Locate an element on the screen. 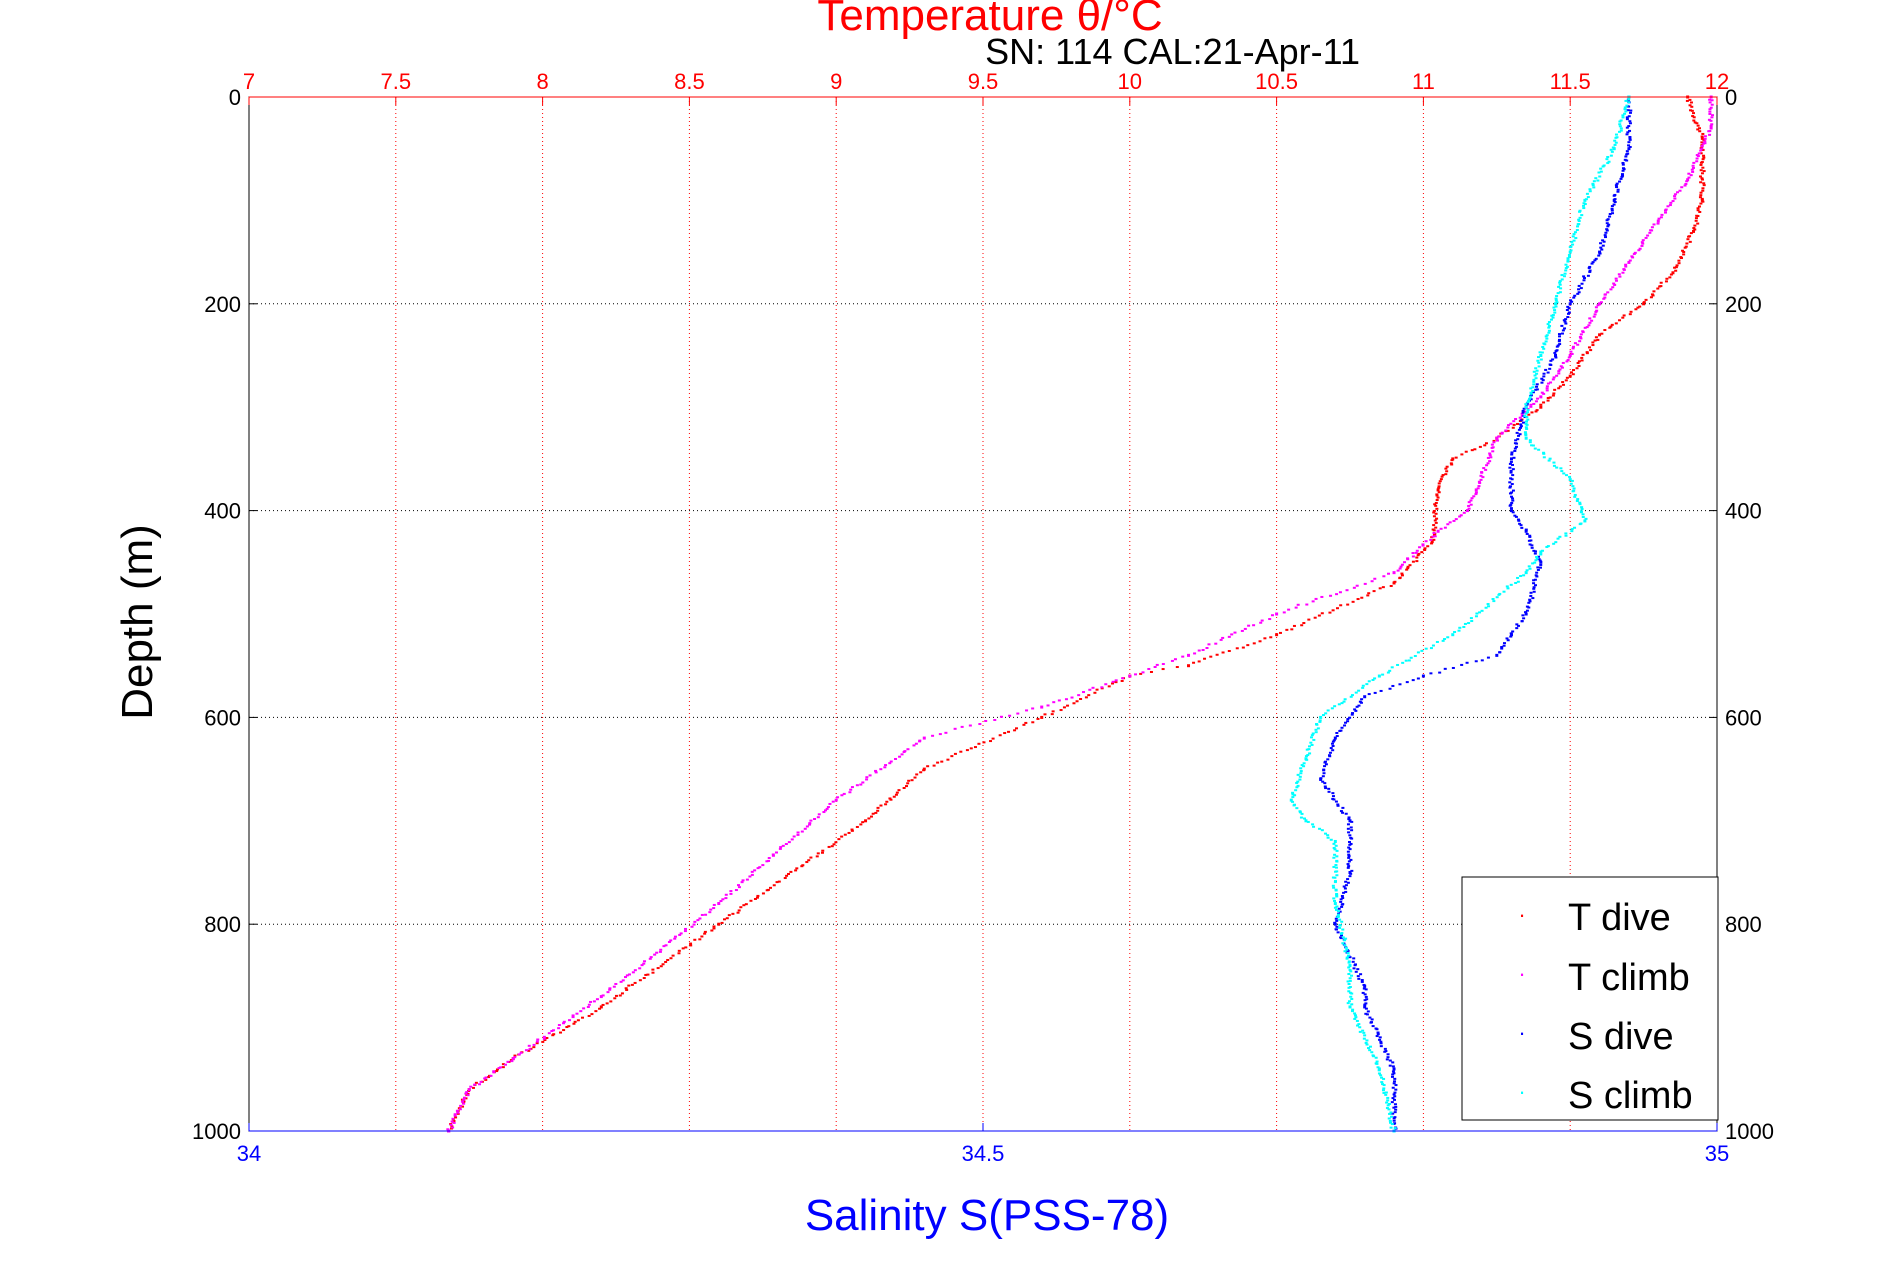 Image resolution: width=1891 pixels, height=1262 pixels. tick-label-salinity: 34 is located at coordinates (249, 1153).